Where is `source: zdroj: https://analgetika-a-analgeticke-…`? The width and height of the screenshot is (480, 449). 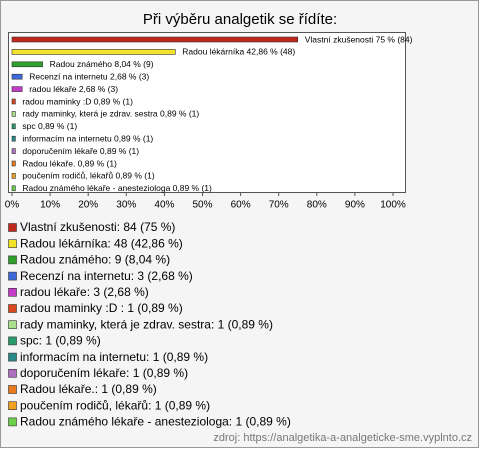 source: zdroj: https://analgetika-a-analgeticke-… is located at coordinates (342, 438).